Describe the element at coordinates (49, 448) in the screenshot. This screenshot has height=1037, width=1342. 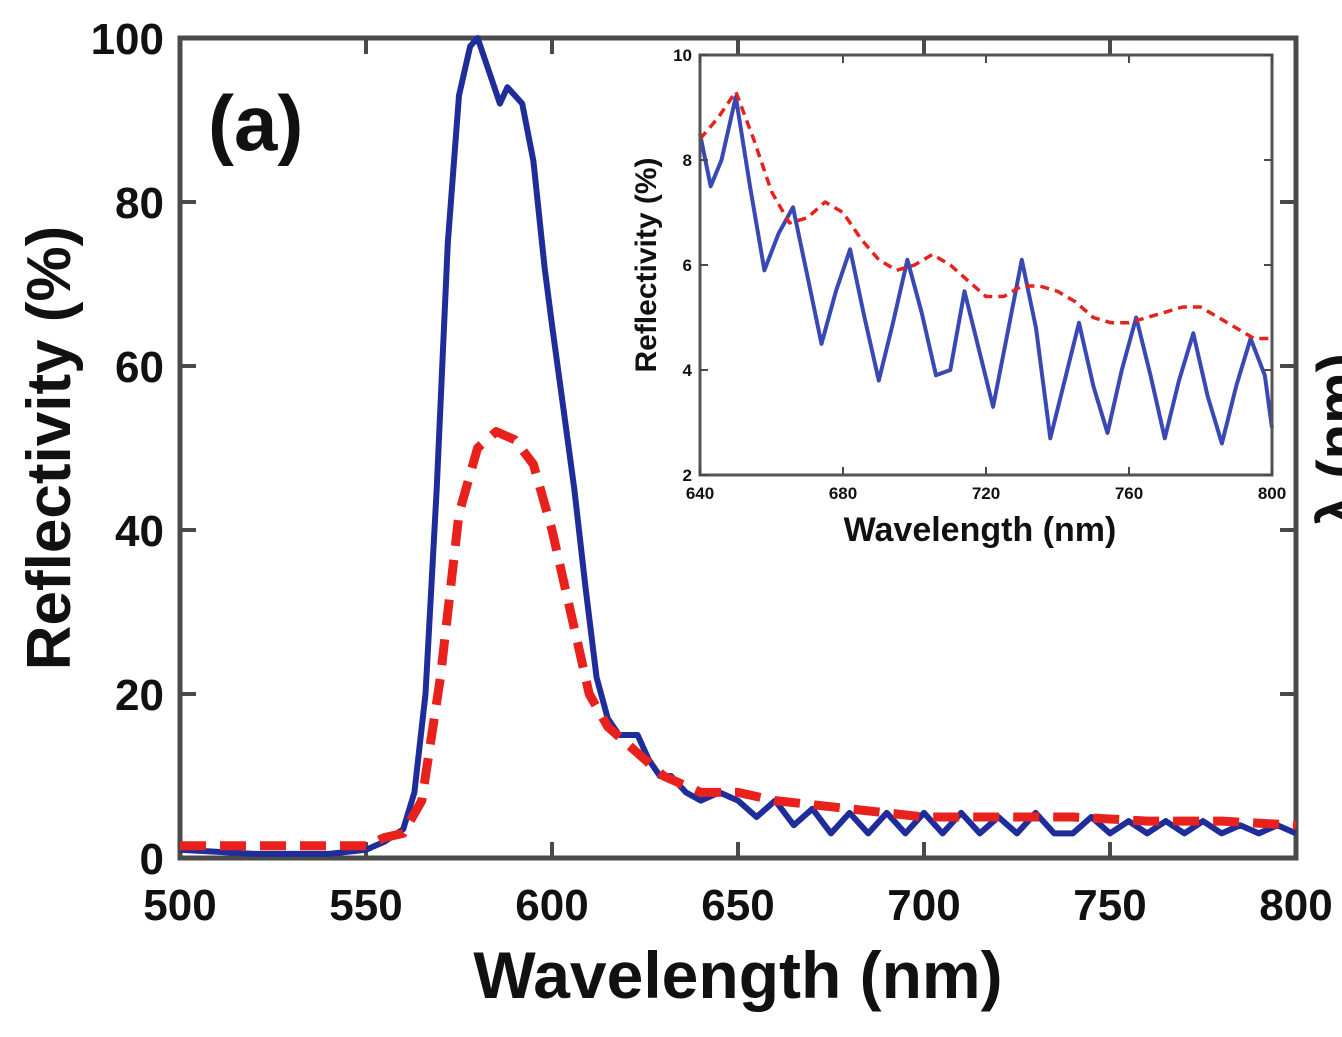
I see `main-y-axis-label: Reflectivity (%)` at that location.